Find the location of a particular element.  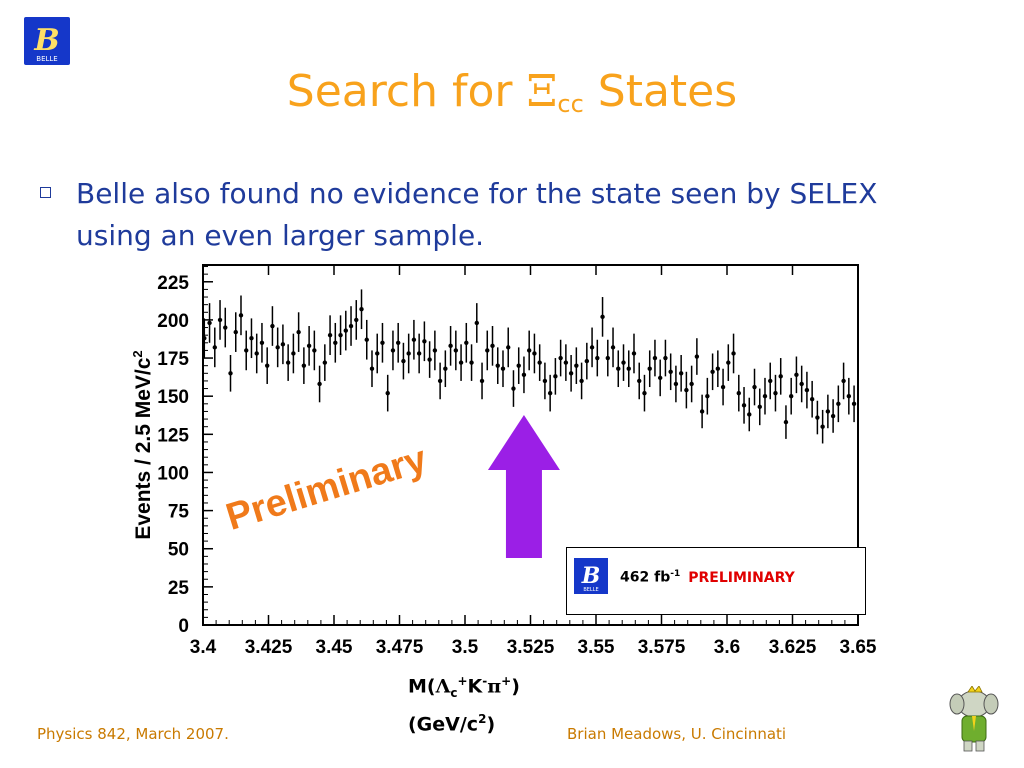

xt-pi: π is located at coordinates (494, 686).